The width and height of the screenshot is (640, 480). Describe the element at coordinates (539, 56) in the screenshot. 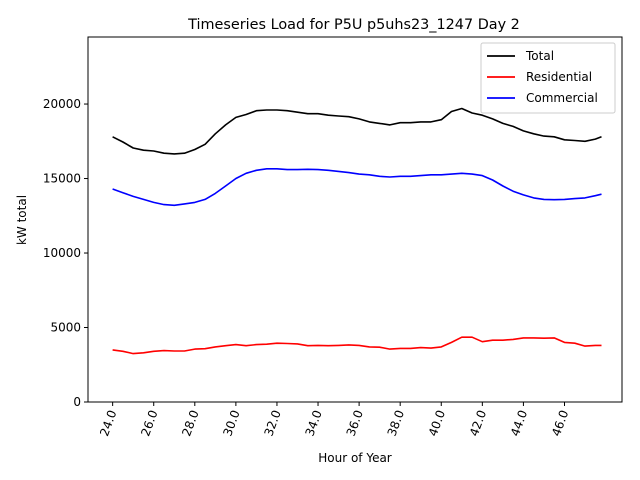

I see `legend-label-total: Total` at that location.